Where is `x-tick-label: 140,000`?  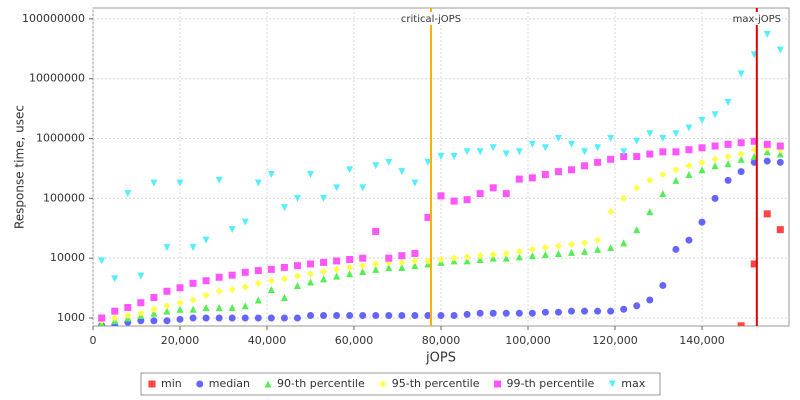
x-tick-label: 140,000 is located at coordinates (702, 340).